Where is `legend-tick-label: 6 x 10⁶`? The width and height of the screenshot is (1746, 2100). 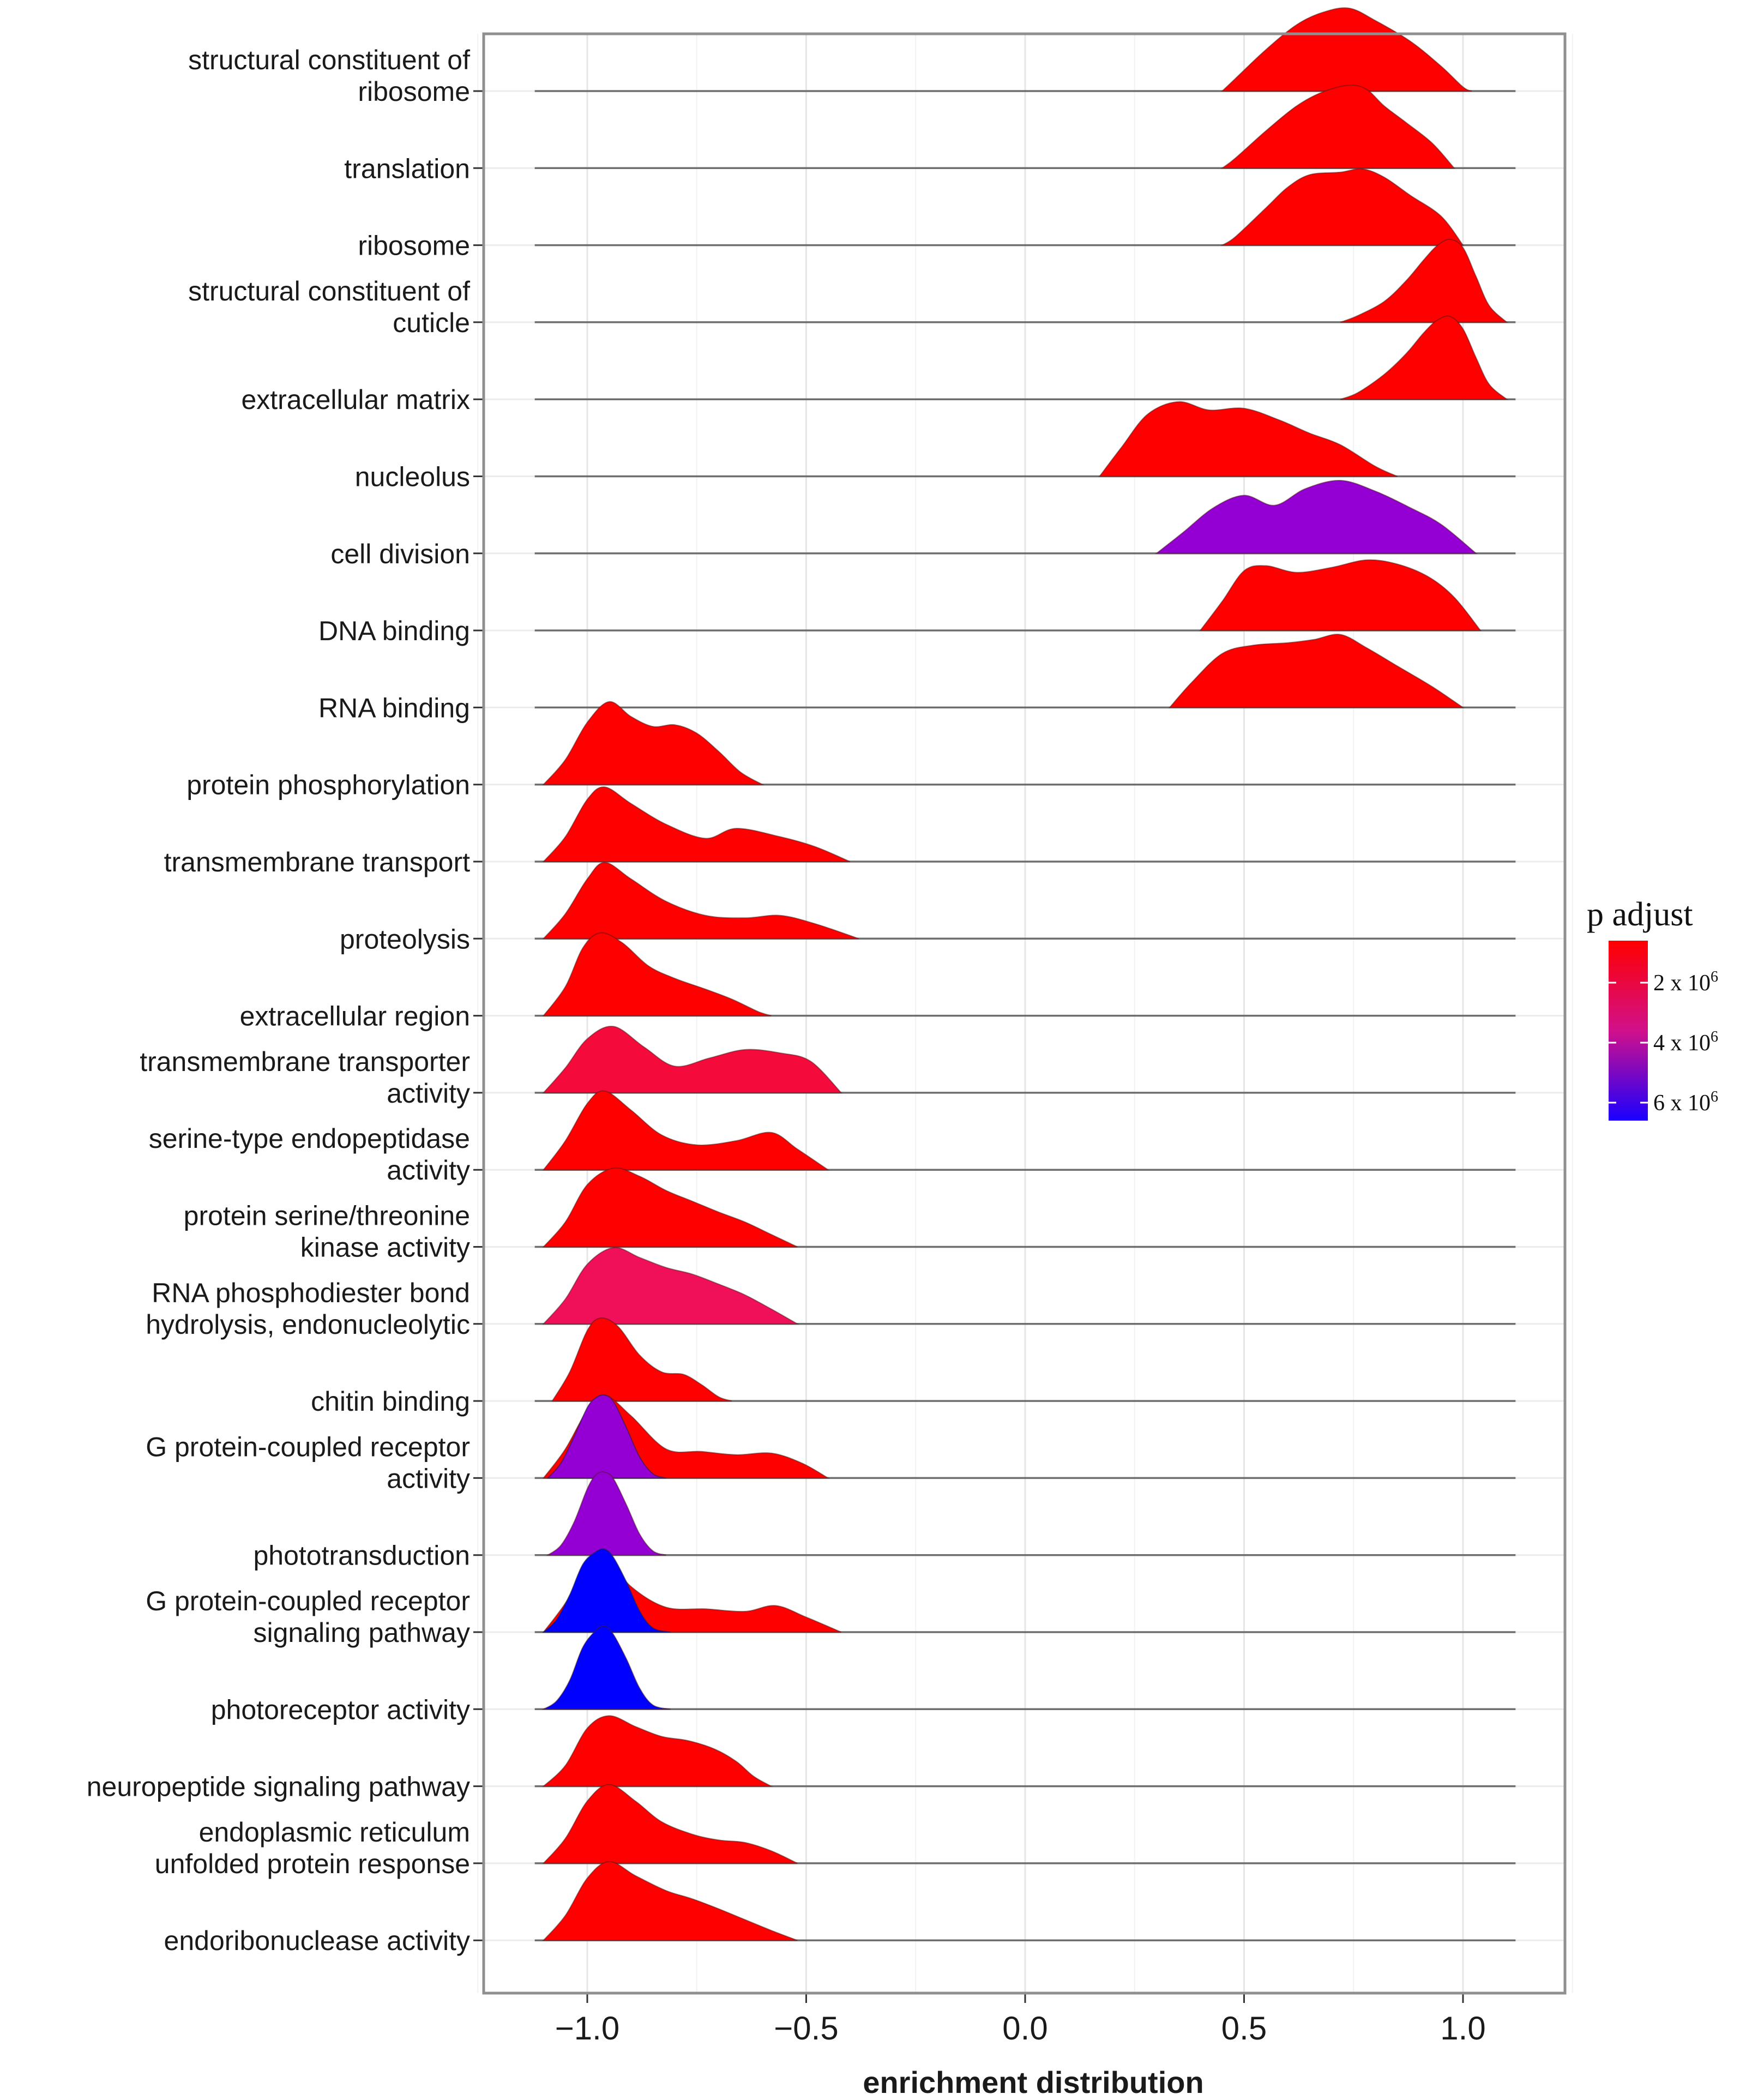
legend-tick-label: 6 x 10⁶ is located at coordinates (1685, 1102).